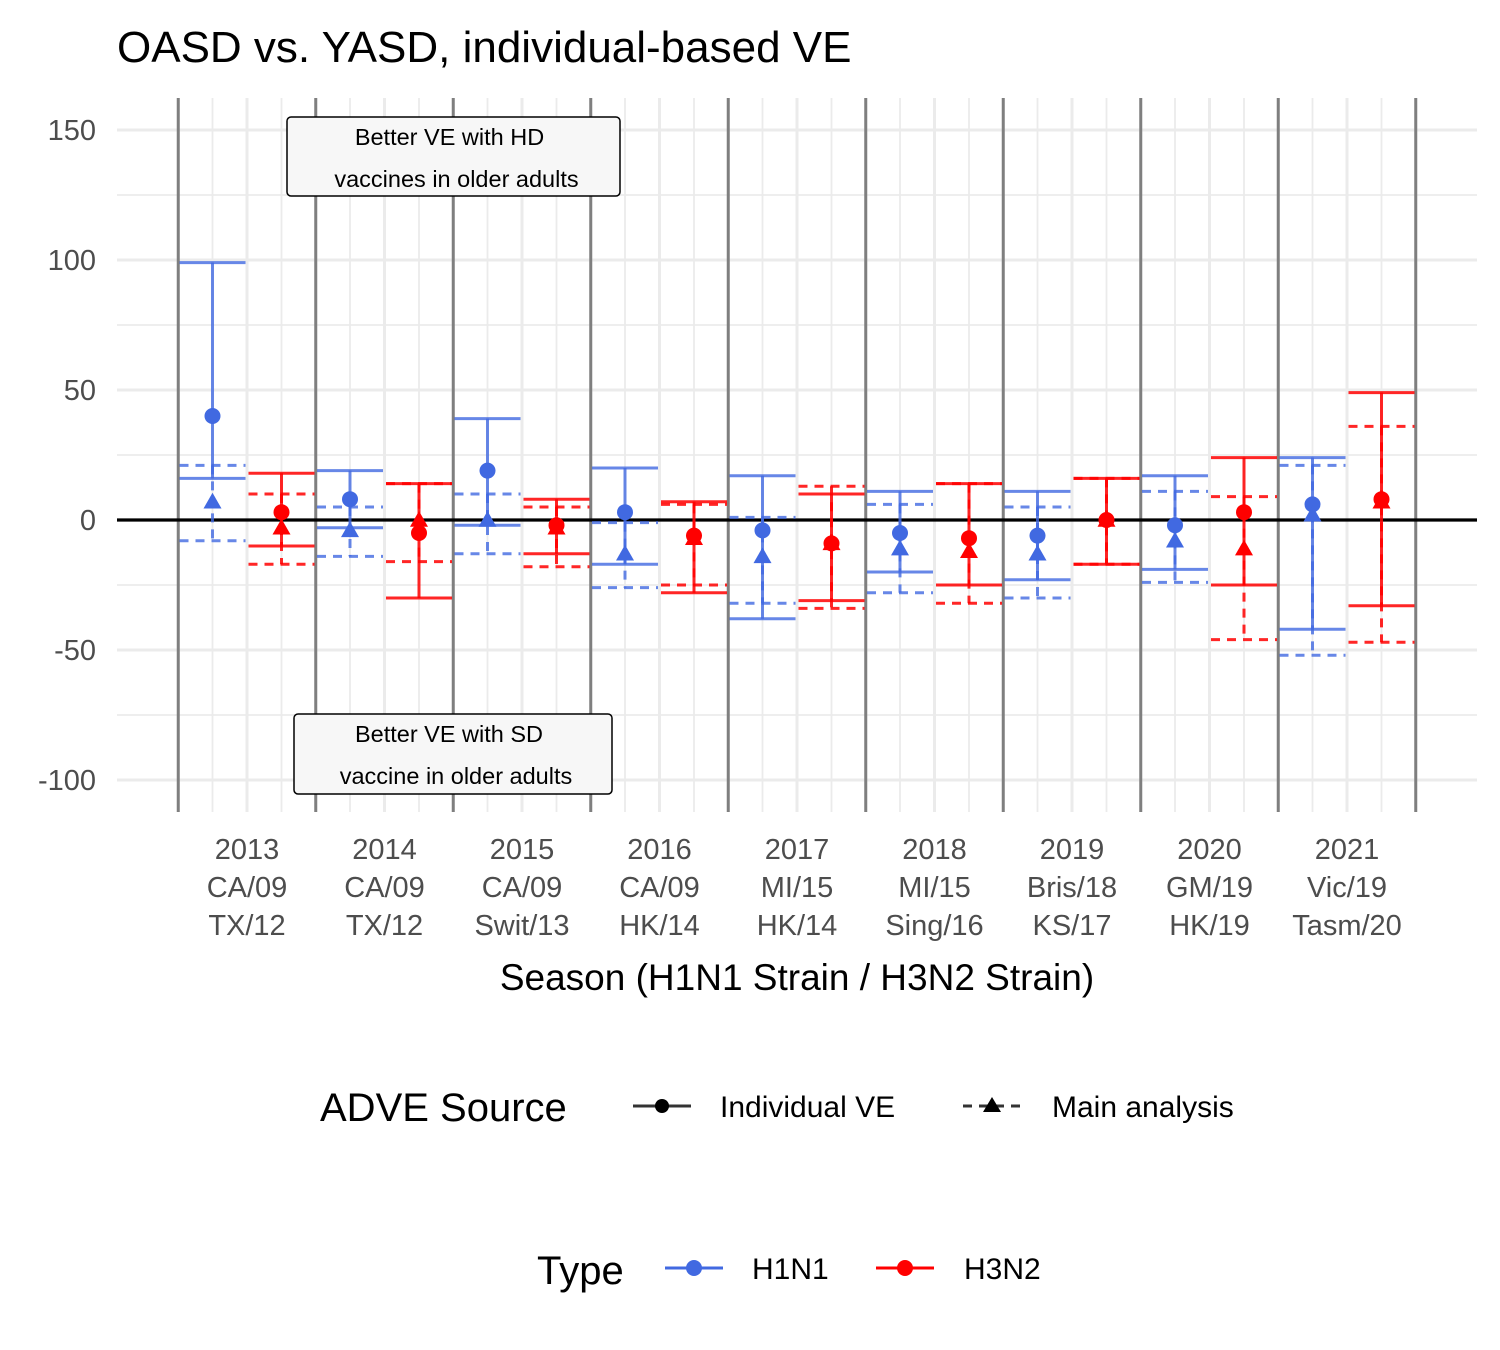 The height and width of the screenshot is (1350, 1500). Describe the element at coordinates (384, 850) in the screenshot. I see `x-tick-label: 2014` at that location.